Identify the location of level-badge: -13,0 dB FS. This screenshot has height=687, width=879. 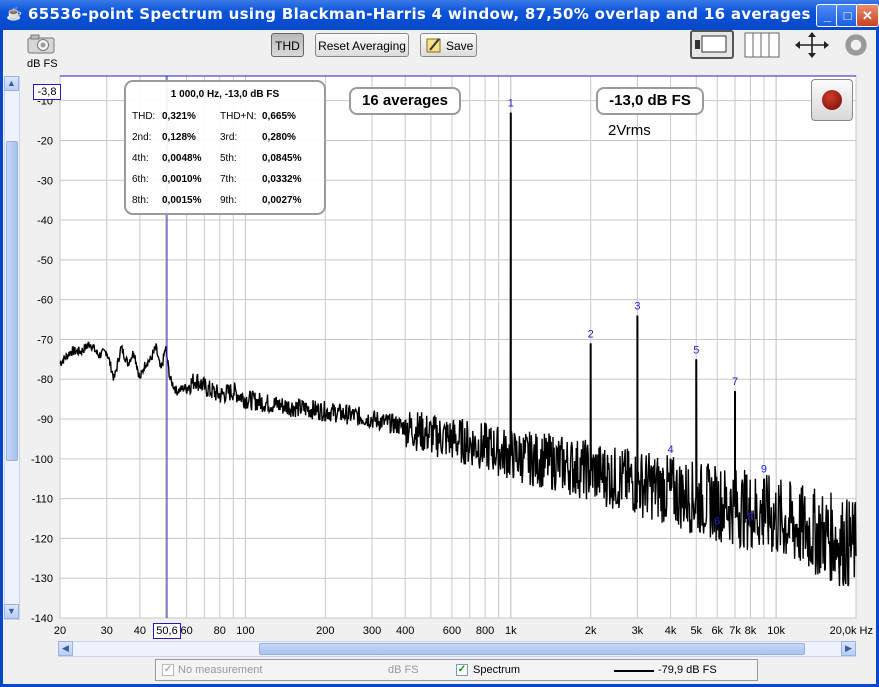
(650, 101).